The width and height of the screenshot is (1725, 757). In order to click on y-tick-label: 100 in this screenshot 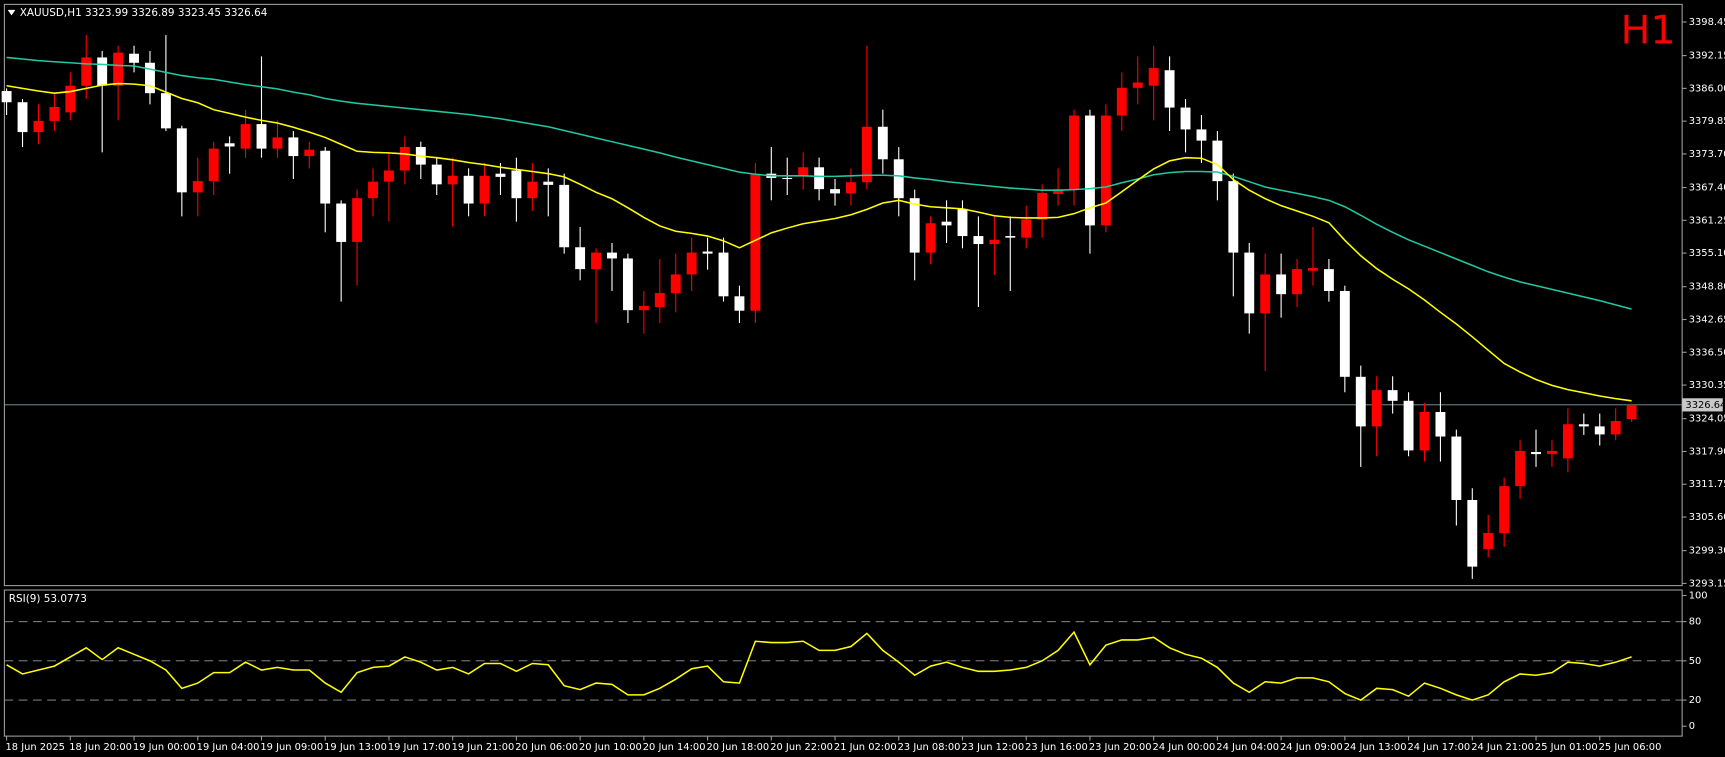, I will do `click(1698, 595)`.